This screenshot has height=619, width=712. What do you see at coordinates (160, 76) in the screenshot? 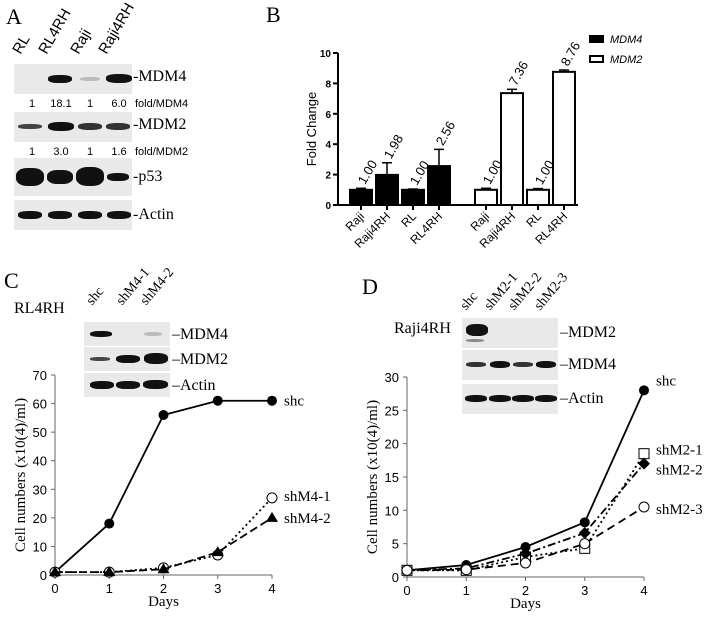
I see `blot-label: -MDM4` at bounding box center [160, 76].